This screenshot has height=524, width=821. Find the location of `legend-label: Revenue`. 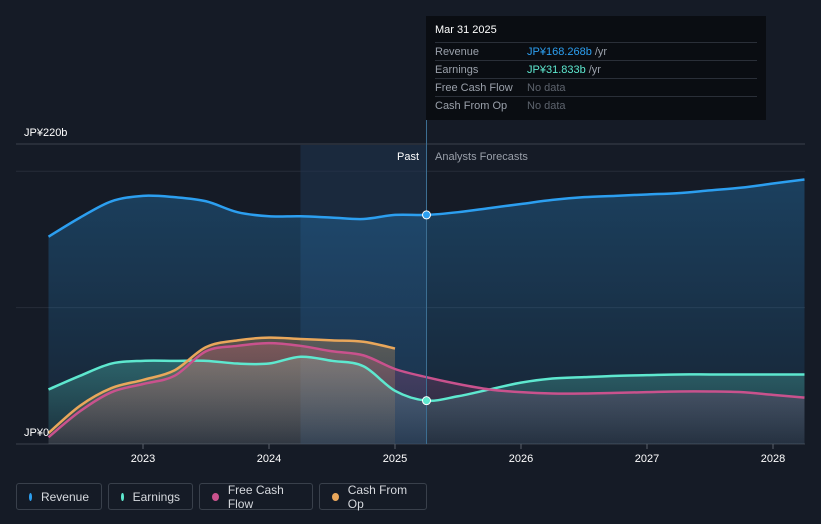

legend-label: Revenue is located at coordinates (64, 496).